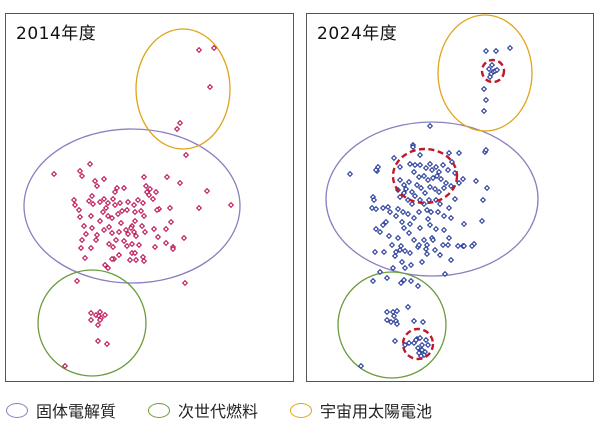  What do you see at coordinates (56, 34) in the screenshot?
I see `panel-title-2014: 2014年度` at bounding box center [56, 34].